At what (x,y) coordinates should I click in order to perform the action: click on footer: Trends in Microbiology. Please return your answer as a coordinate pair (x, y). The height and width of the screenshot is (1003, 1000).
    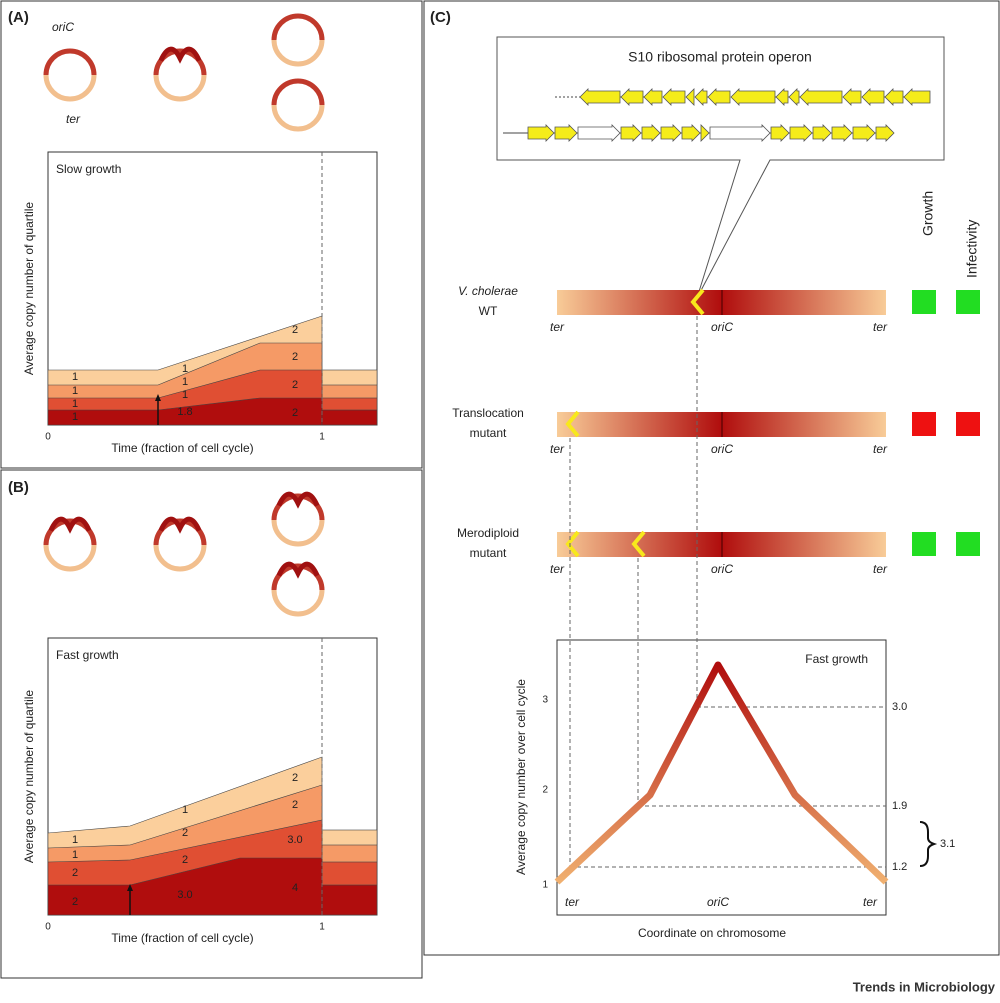
    Looking at the image, I should click on (924, 986).